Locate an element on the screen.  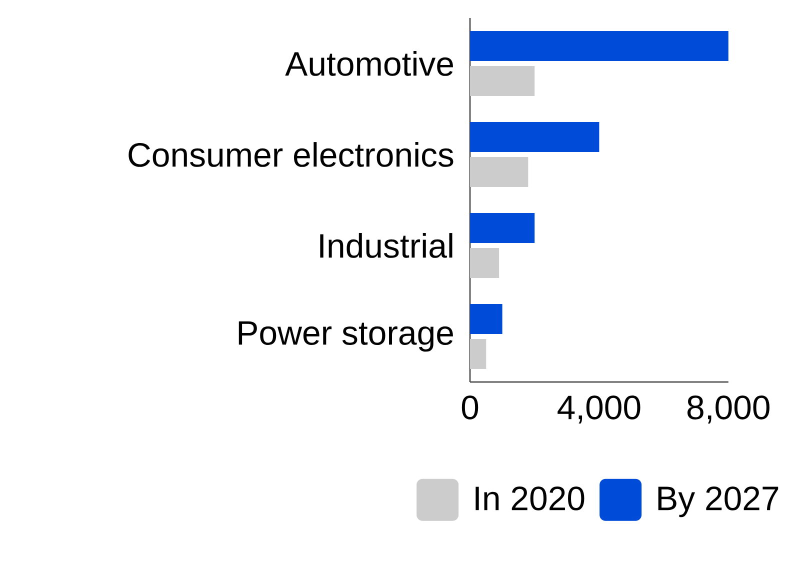
y-tick-label: Consumer electronics is located at coordinates (291, 154).